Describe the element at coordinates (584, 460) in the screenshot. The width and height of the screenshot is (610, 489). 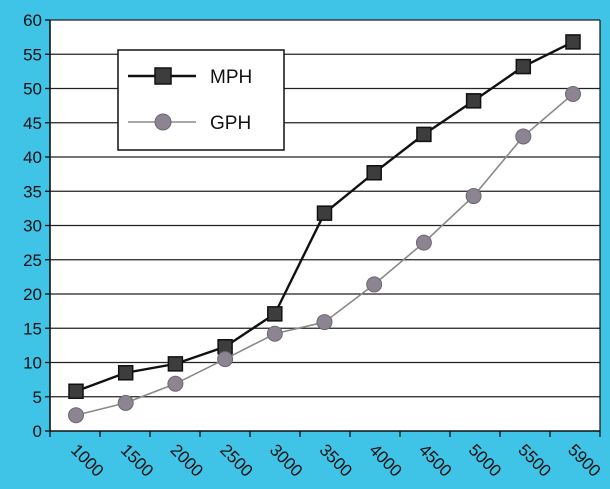
I see `x-tick-label: 5900` at that location.